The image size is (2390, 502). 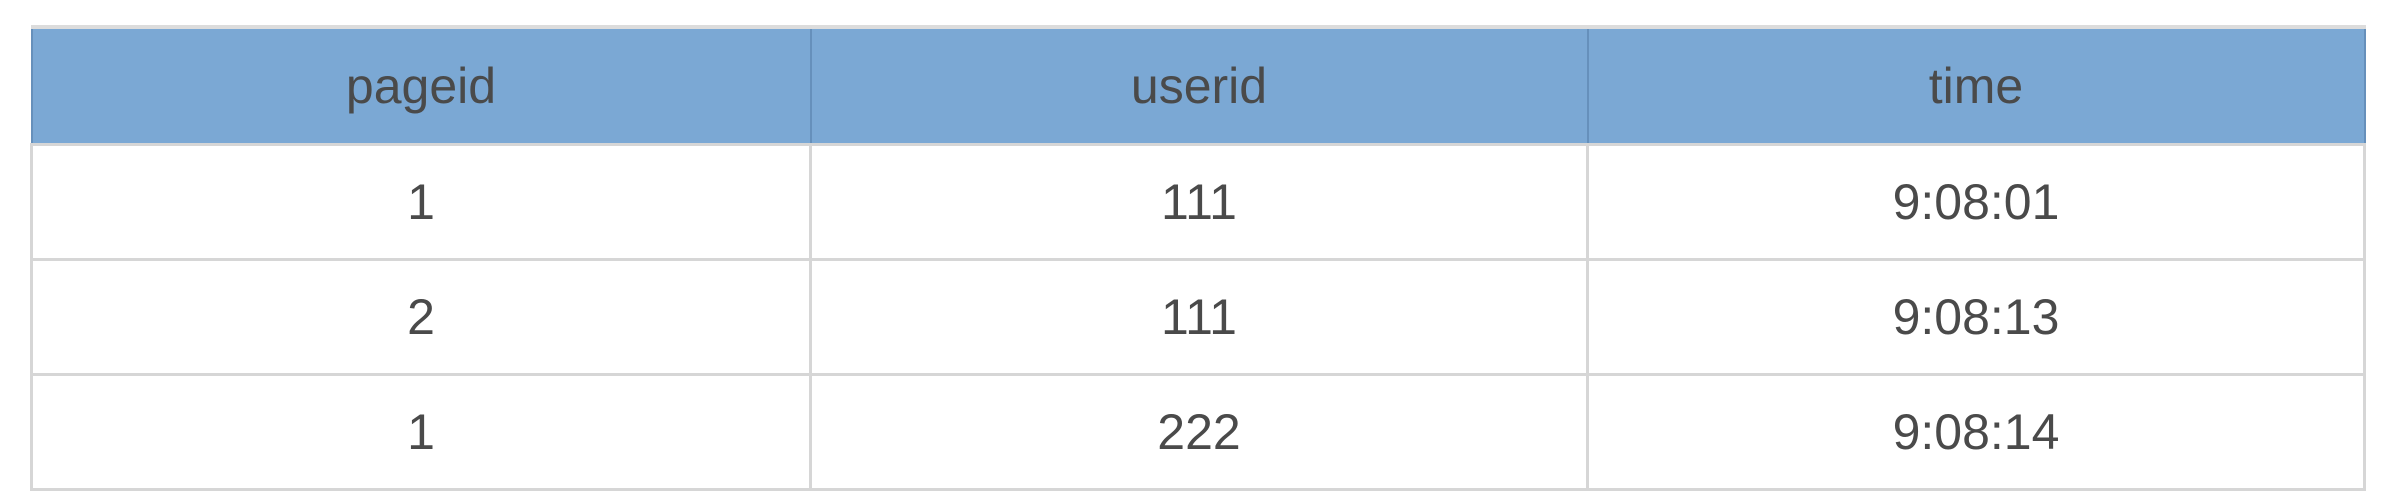 I want to click on cell-time: 9:08:14, so click(x=1976, y=432).